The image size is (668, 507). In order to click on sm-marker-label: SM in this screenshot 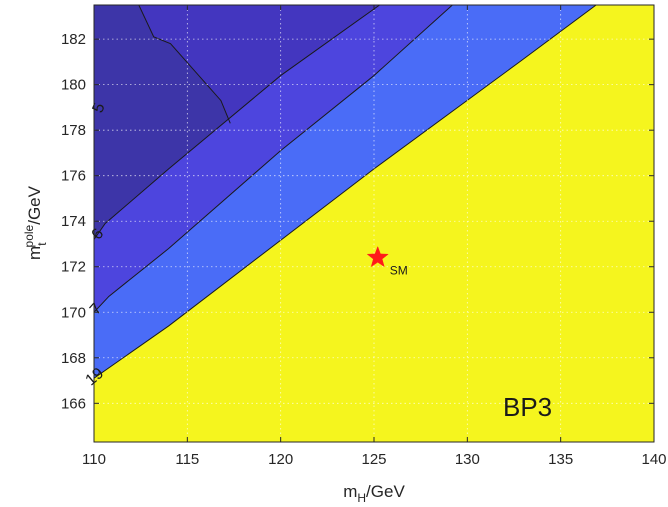, I will do `click(399, 271)`.